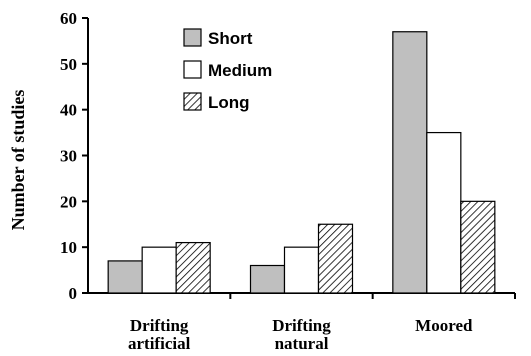  What do you see at coordinates (159, 334) in the screenshot?
I see `x-tick-label: Drifting artificial` at bounding box center [159, 334].